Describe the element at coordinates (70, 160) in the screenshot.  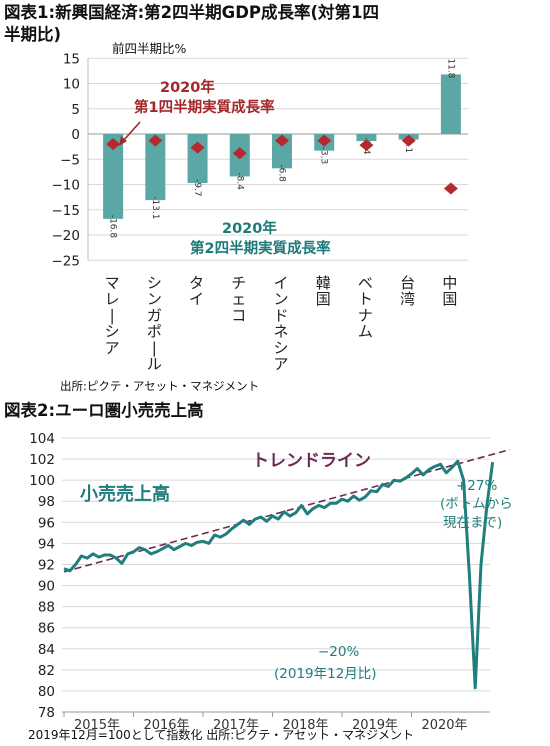
I see `y-tick-label: −5` at that location.